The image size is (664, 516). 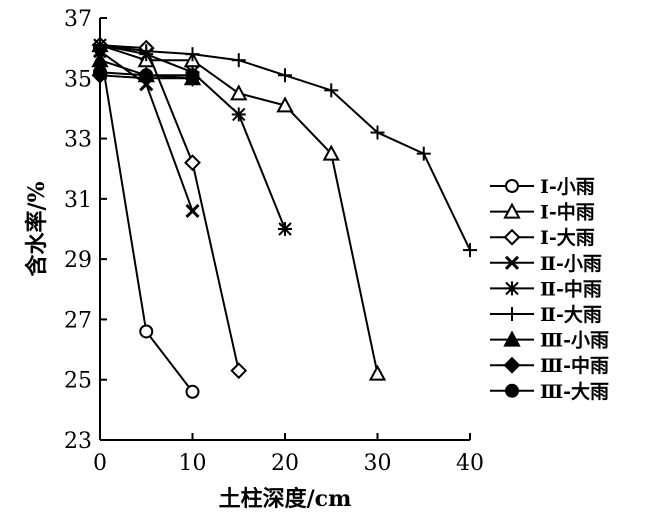 I want to click on legend-item: Ⅲ-大雨, so click(x=549, y=391).